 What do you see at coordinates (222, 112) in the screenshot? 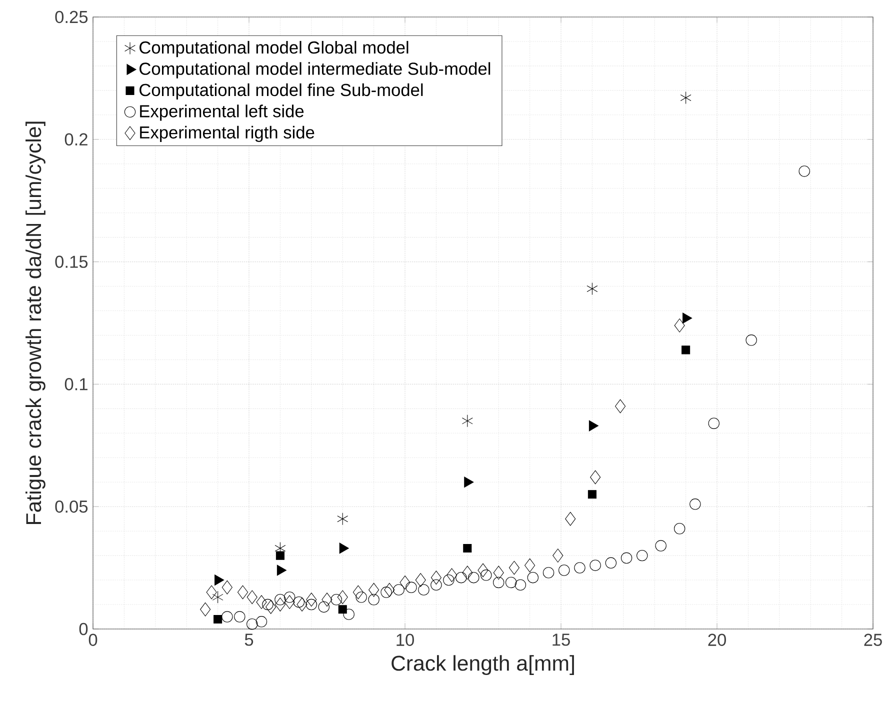
I see `legend-label: Experimental left side` at bounding box center [222, 112].